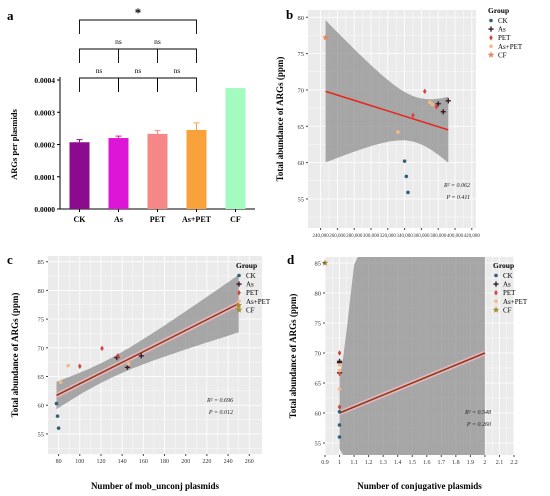 Image resolution: width=550 pixels, height=496 pixels. What do you see at coordinates (383, 463) in the screenshot?
I see `x-tick-label: 1.3` at bounding box center [383, 463].